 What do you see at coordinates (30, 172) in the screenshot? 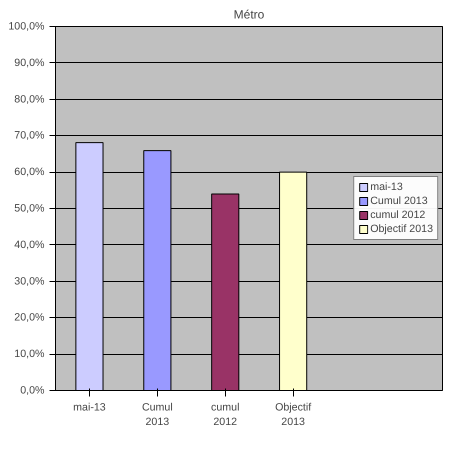
I see `y-tick-label: 60,0%` at bounding box center [30, 172].